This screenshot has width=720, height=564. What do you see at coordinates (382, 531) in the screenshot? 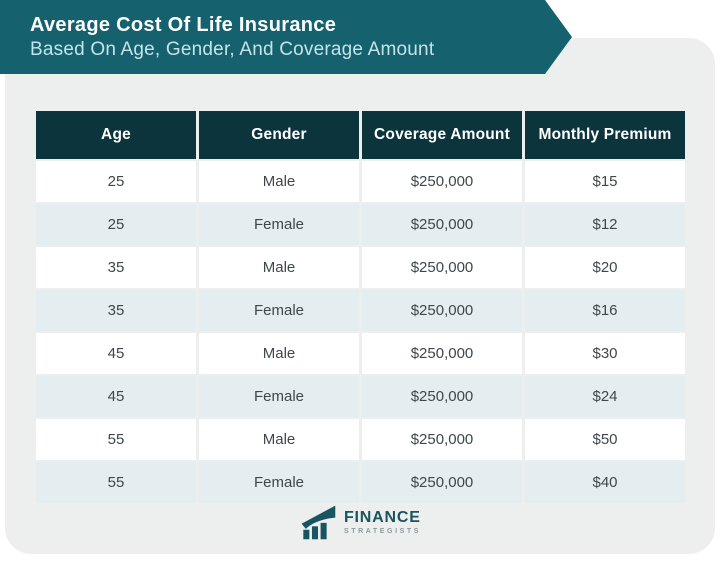
I see `logo-tagline: STRATEGISTS` at bounding box center [382, 531].